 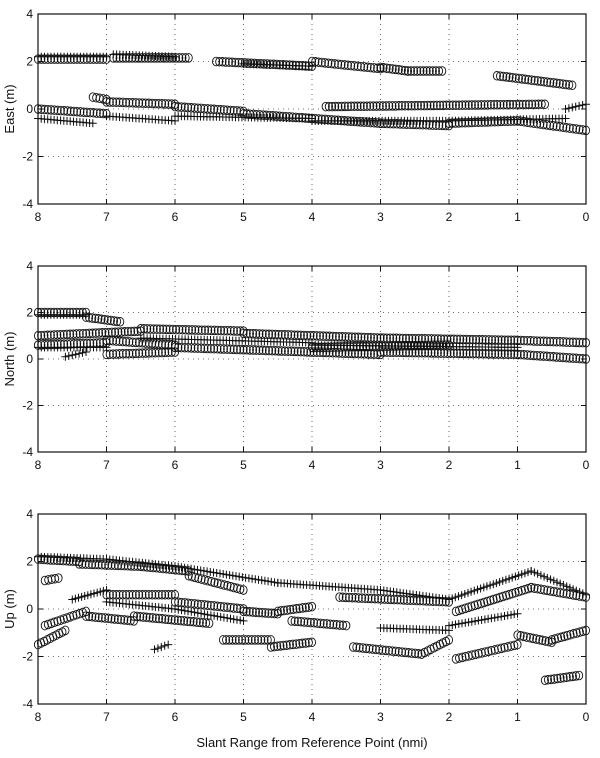 I want to click on x-tick-label: 0, so click(x=586, y=217).